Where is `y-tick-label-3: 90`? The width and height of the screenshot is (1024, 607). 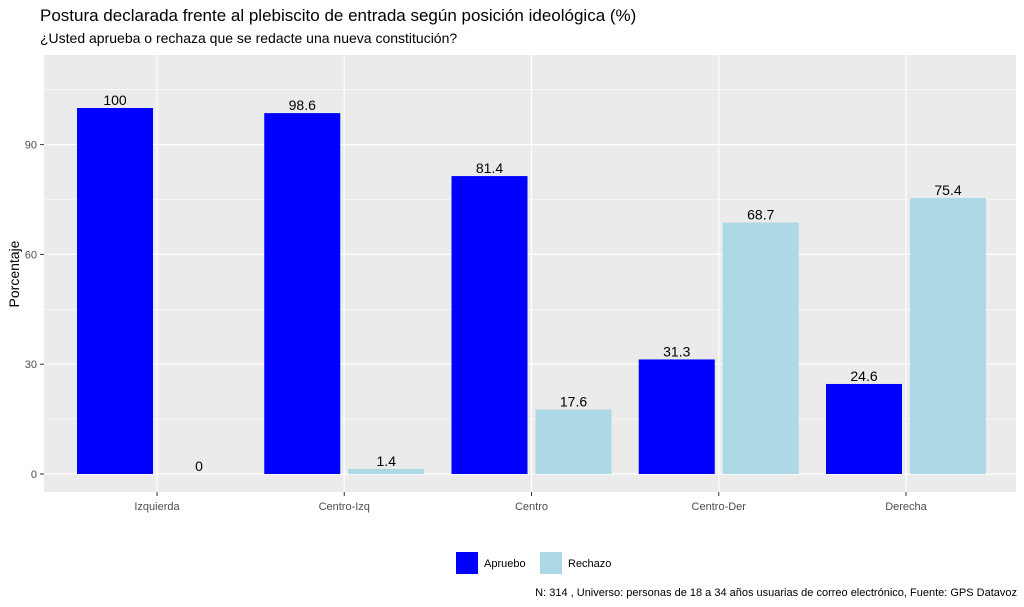
y-tick-label-3: 90 is located at coordinates (31, 146).